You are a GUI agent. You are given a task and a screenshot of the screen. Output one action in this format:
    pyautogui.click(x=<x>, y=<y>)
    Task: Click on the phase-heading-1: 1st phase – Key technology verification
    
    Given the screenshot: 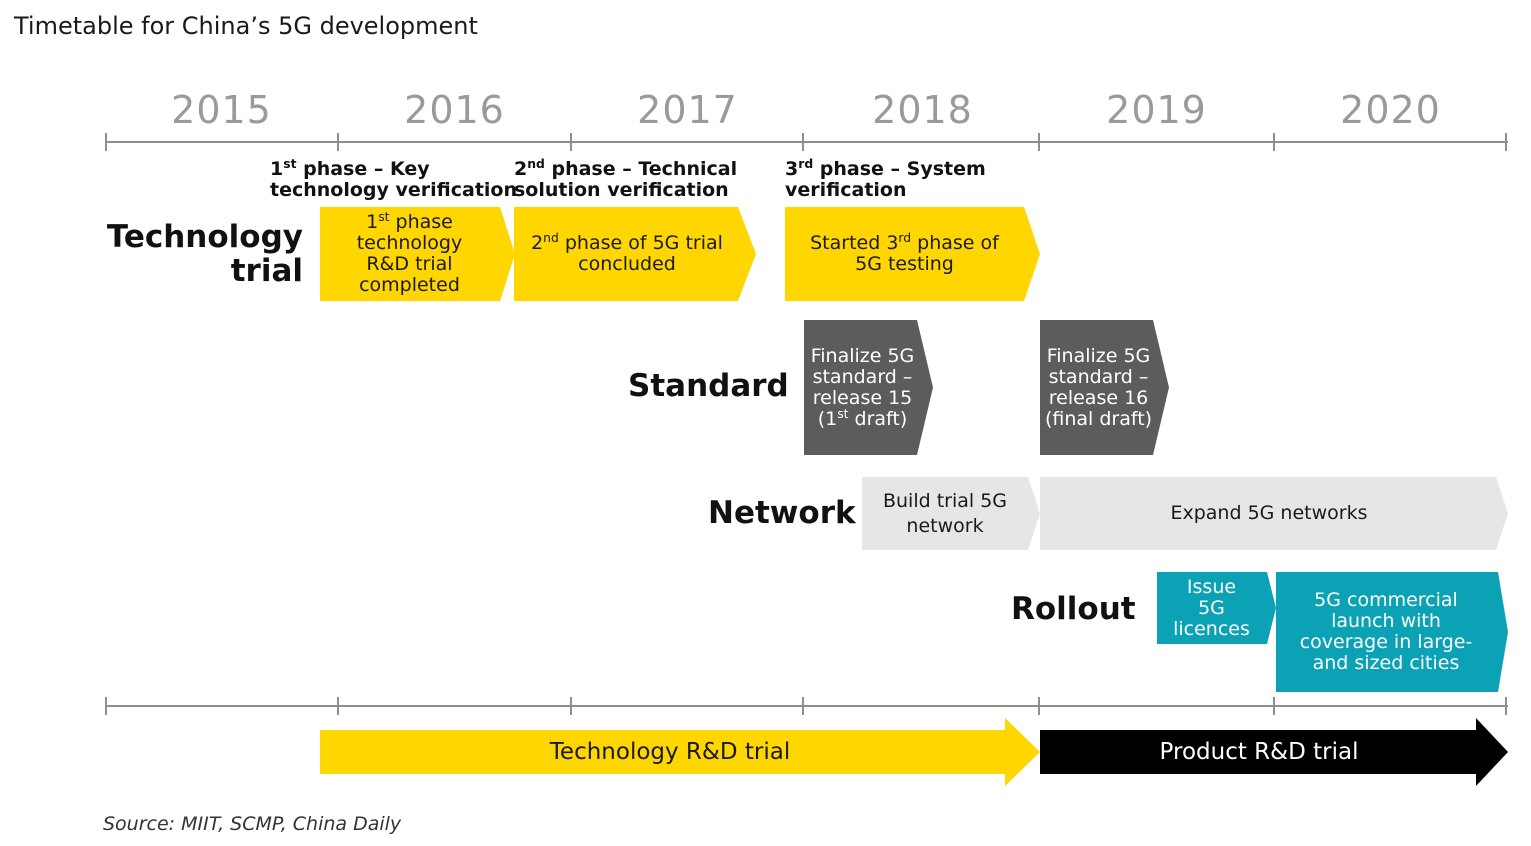 What is the action you would take?
    pyautogui.click(x=393, y=179)
    